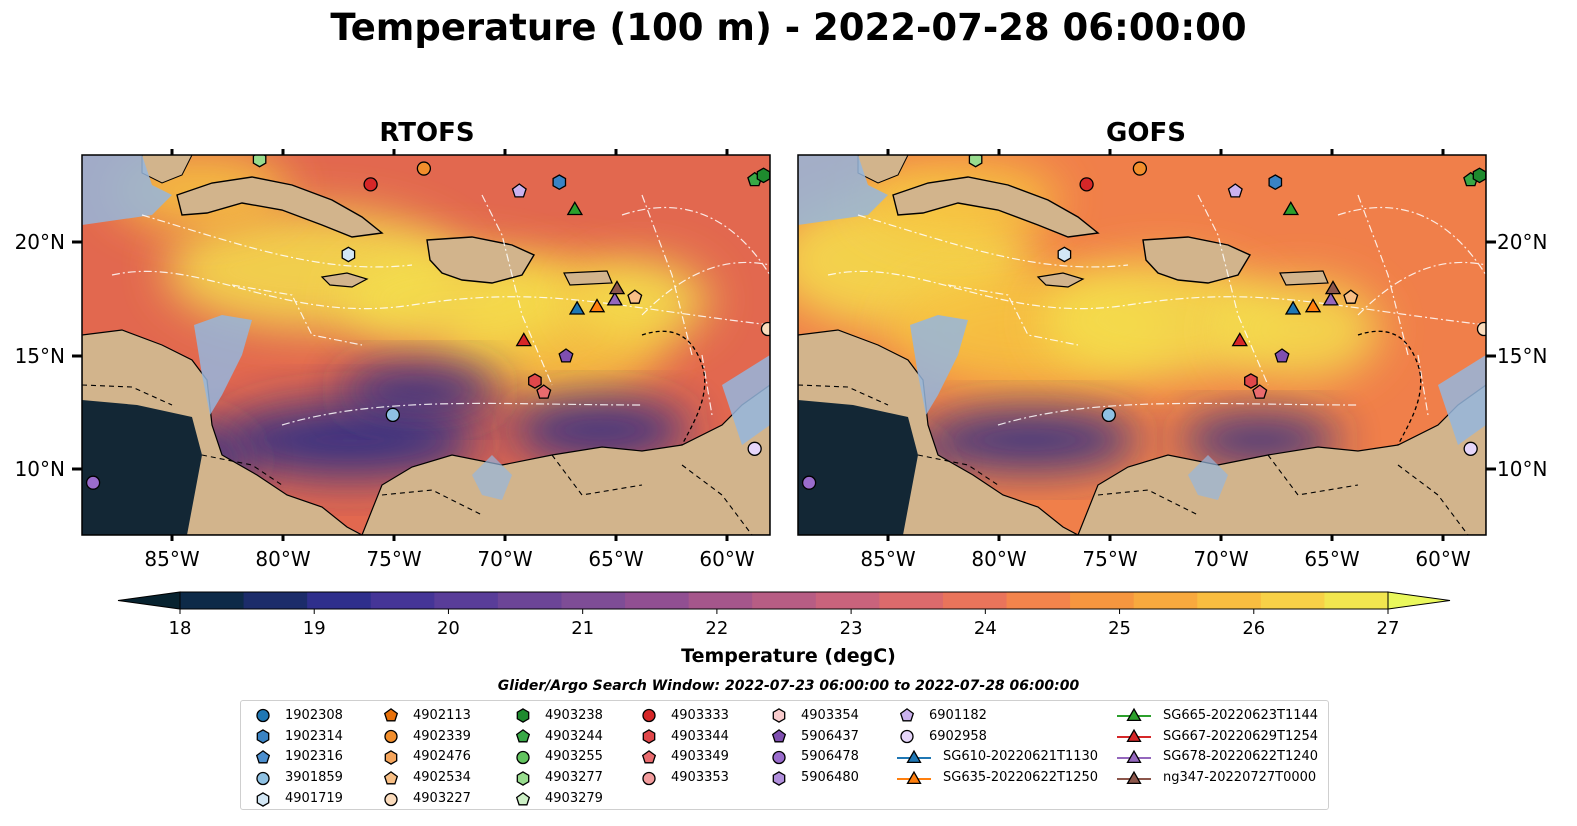 This screenshot has width=1577, height=826. I want to click on lon-label-85w-gofs: 85°W, so click(887, 559).